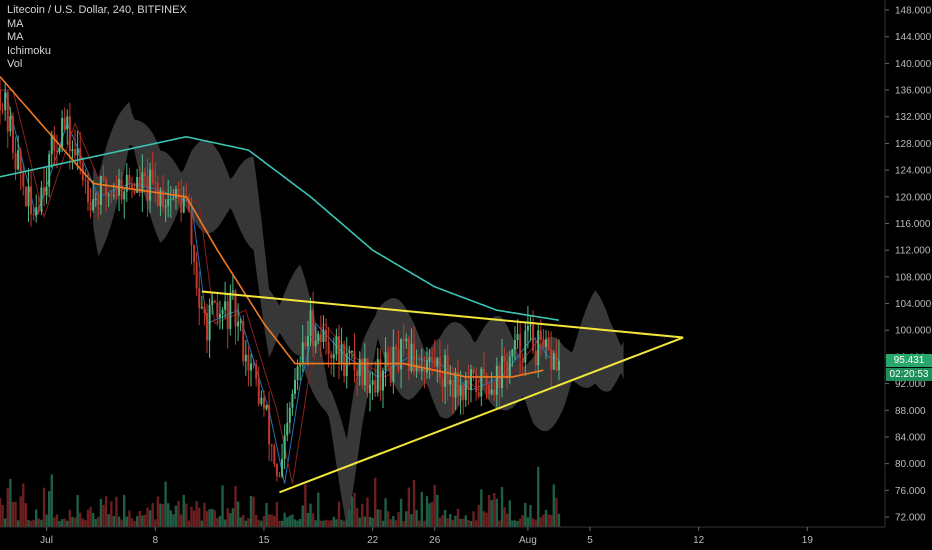 The width and height of the screenshot is (932, 550). Describe the element at coordinates (29, 50) in the screenshot. I see `legend-ichimoku: Ichimoku` at that location.